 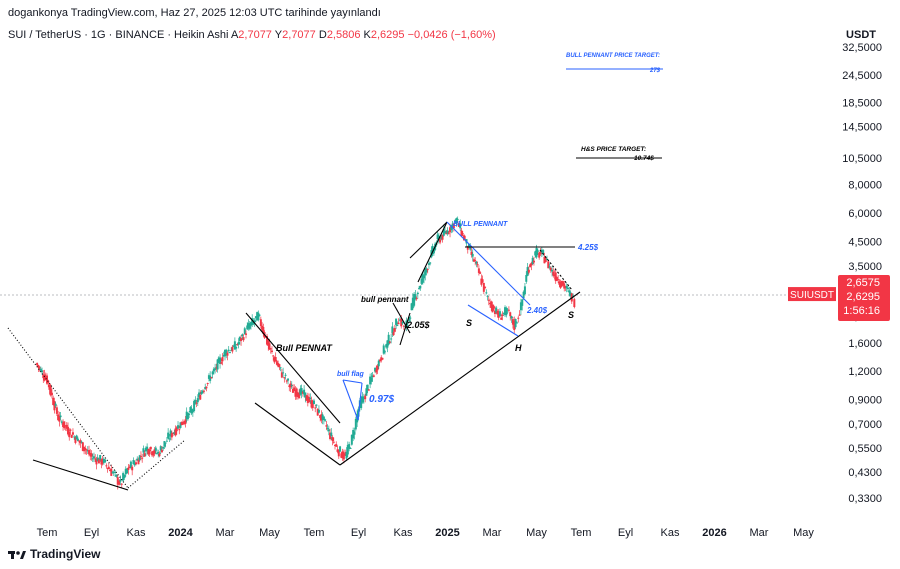 I want to click on x-tick-label: Tem, so click(x=314, y=533).